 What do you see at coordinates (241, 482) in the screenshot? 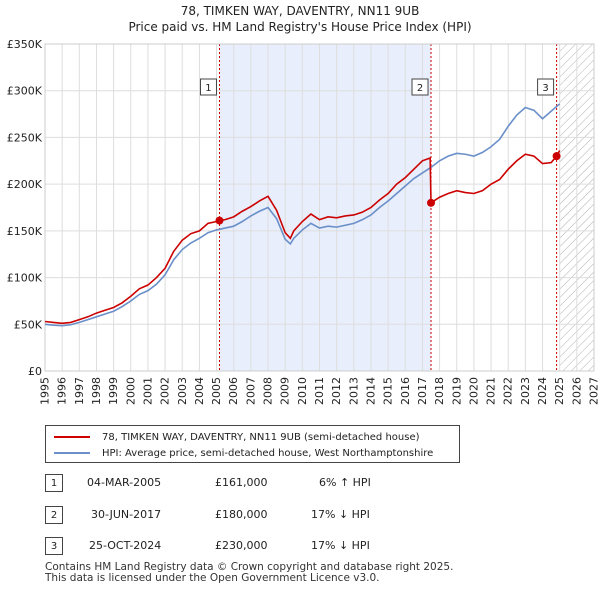
I see `transaction-price: £161,000` at bounding box center [241, 482].